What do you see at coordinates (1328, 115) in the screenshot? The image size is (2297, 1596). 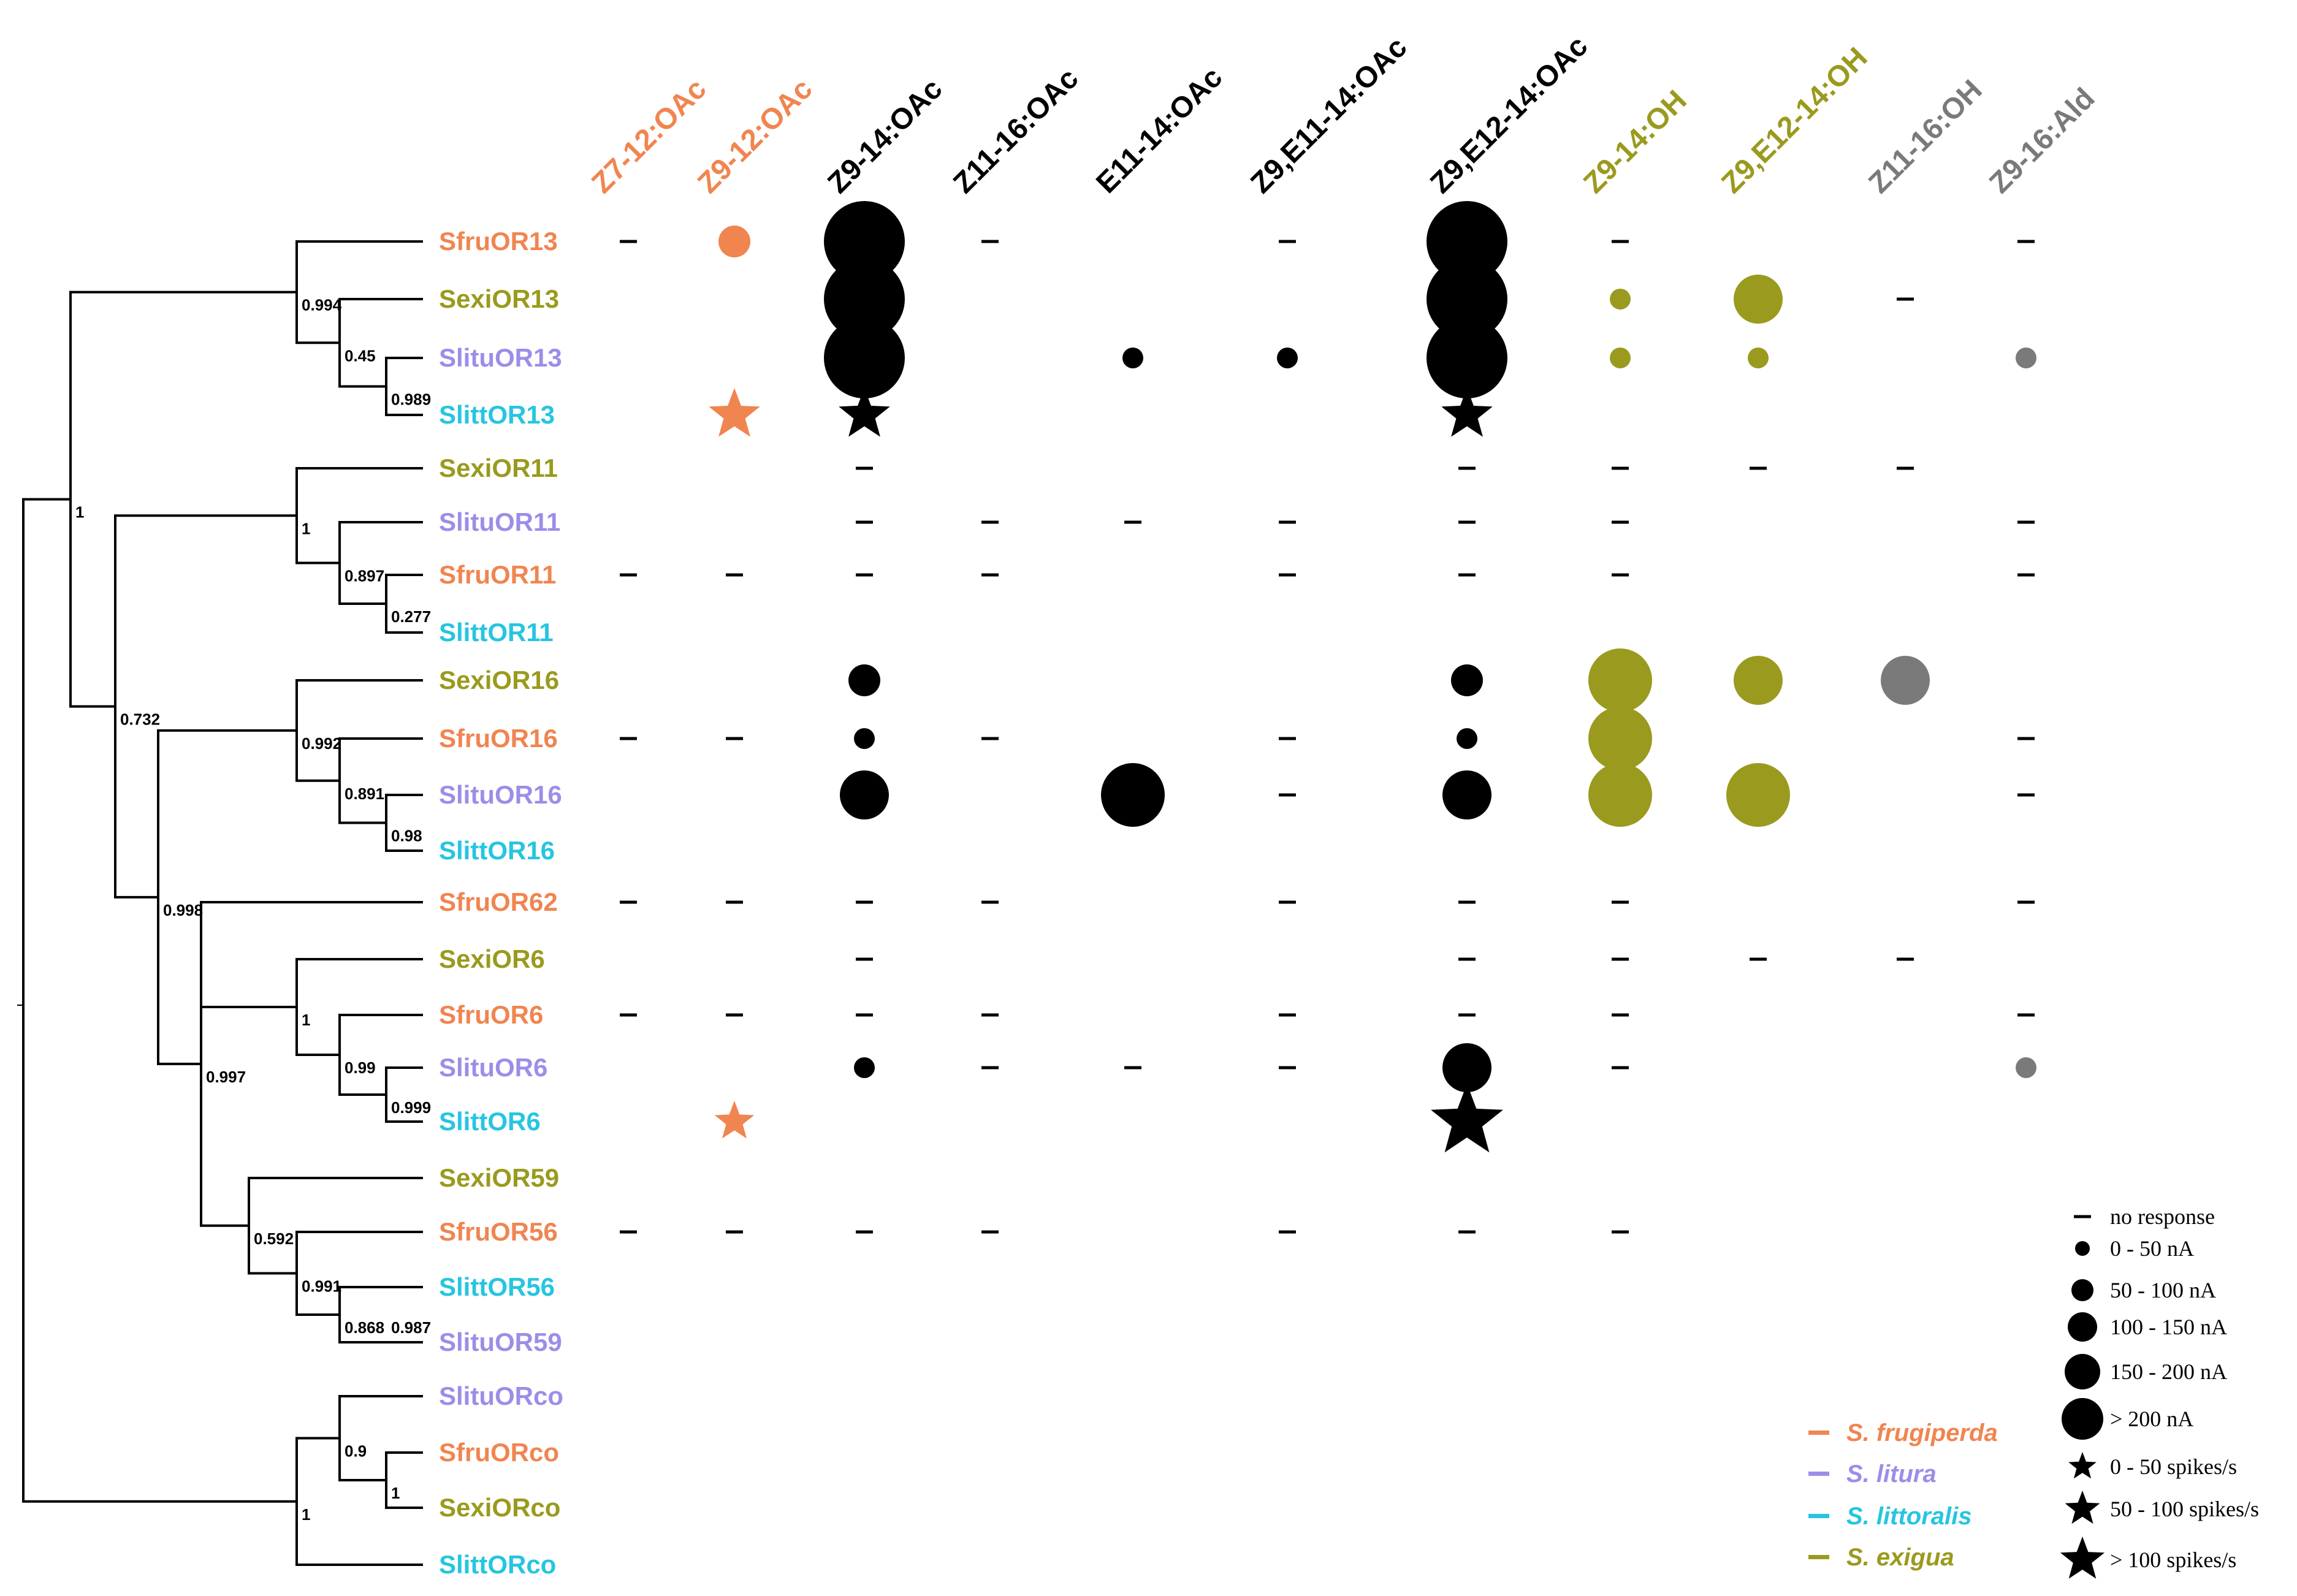 I see `compound-label: Z9,E11-14:OAc` at bounding box center [1328, 115].